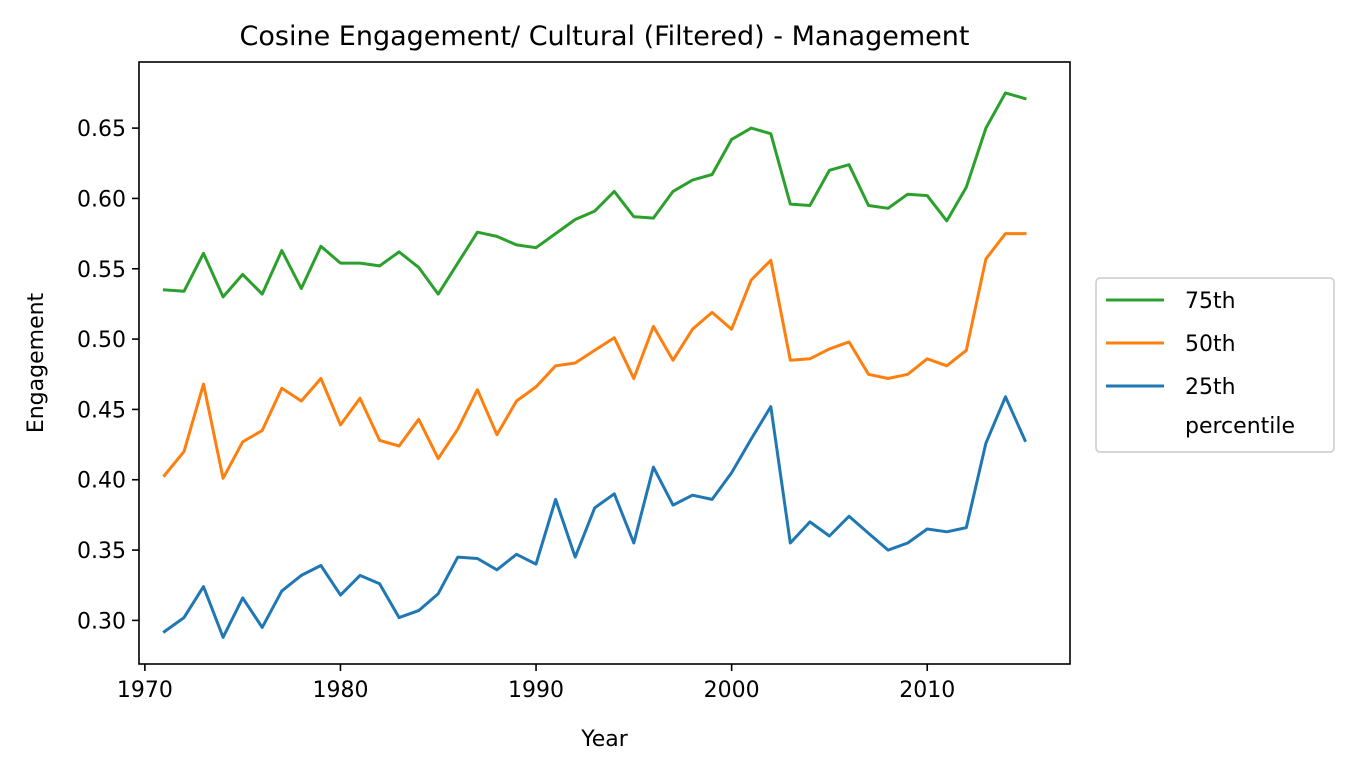  I want to click on y-tick-label: 0.65, so click(101, 129).